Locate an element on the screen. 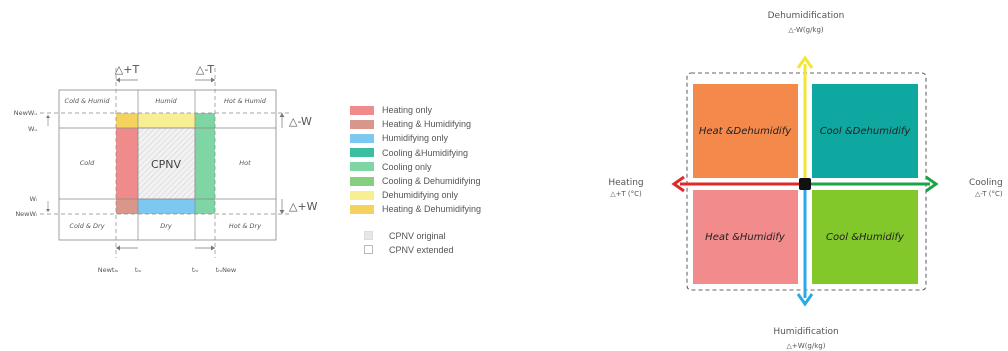  legend-label: Cooling &Humidifying is located at coordinates (425, 152).